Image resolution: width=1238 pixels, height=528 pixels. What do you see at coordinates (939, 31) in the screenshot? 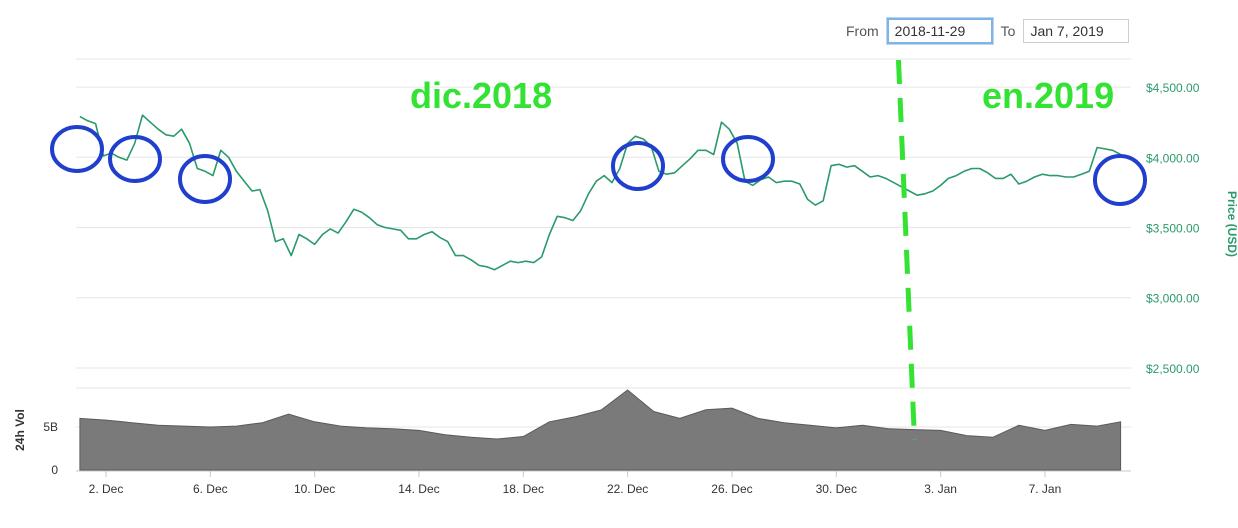
I see `from-date-input` at bounding box center [939, 31].